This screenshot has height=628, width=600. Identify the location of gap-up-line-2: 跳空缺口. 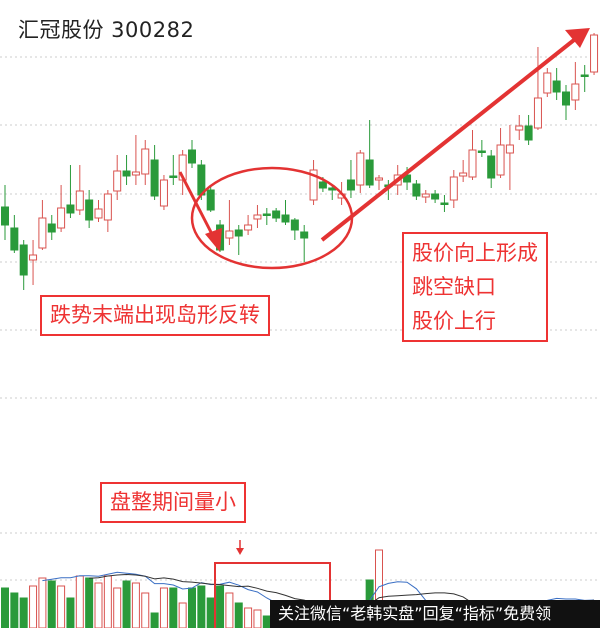
(454, 287).